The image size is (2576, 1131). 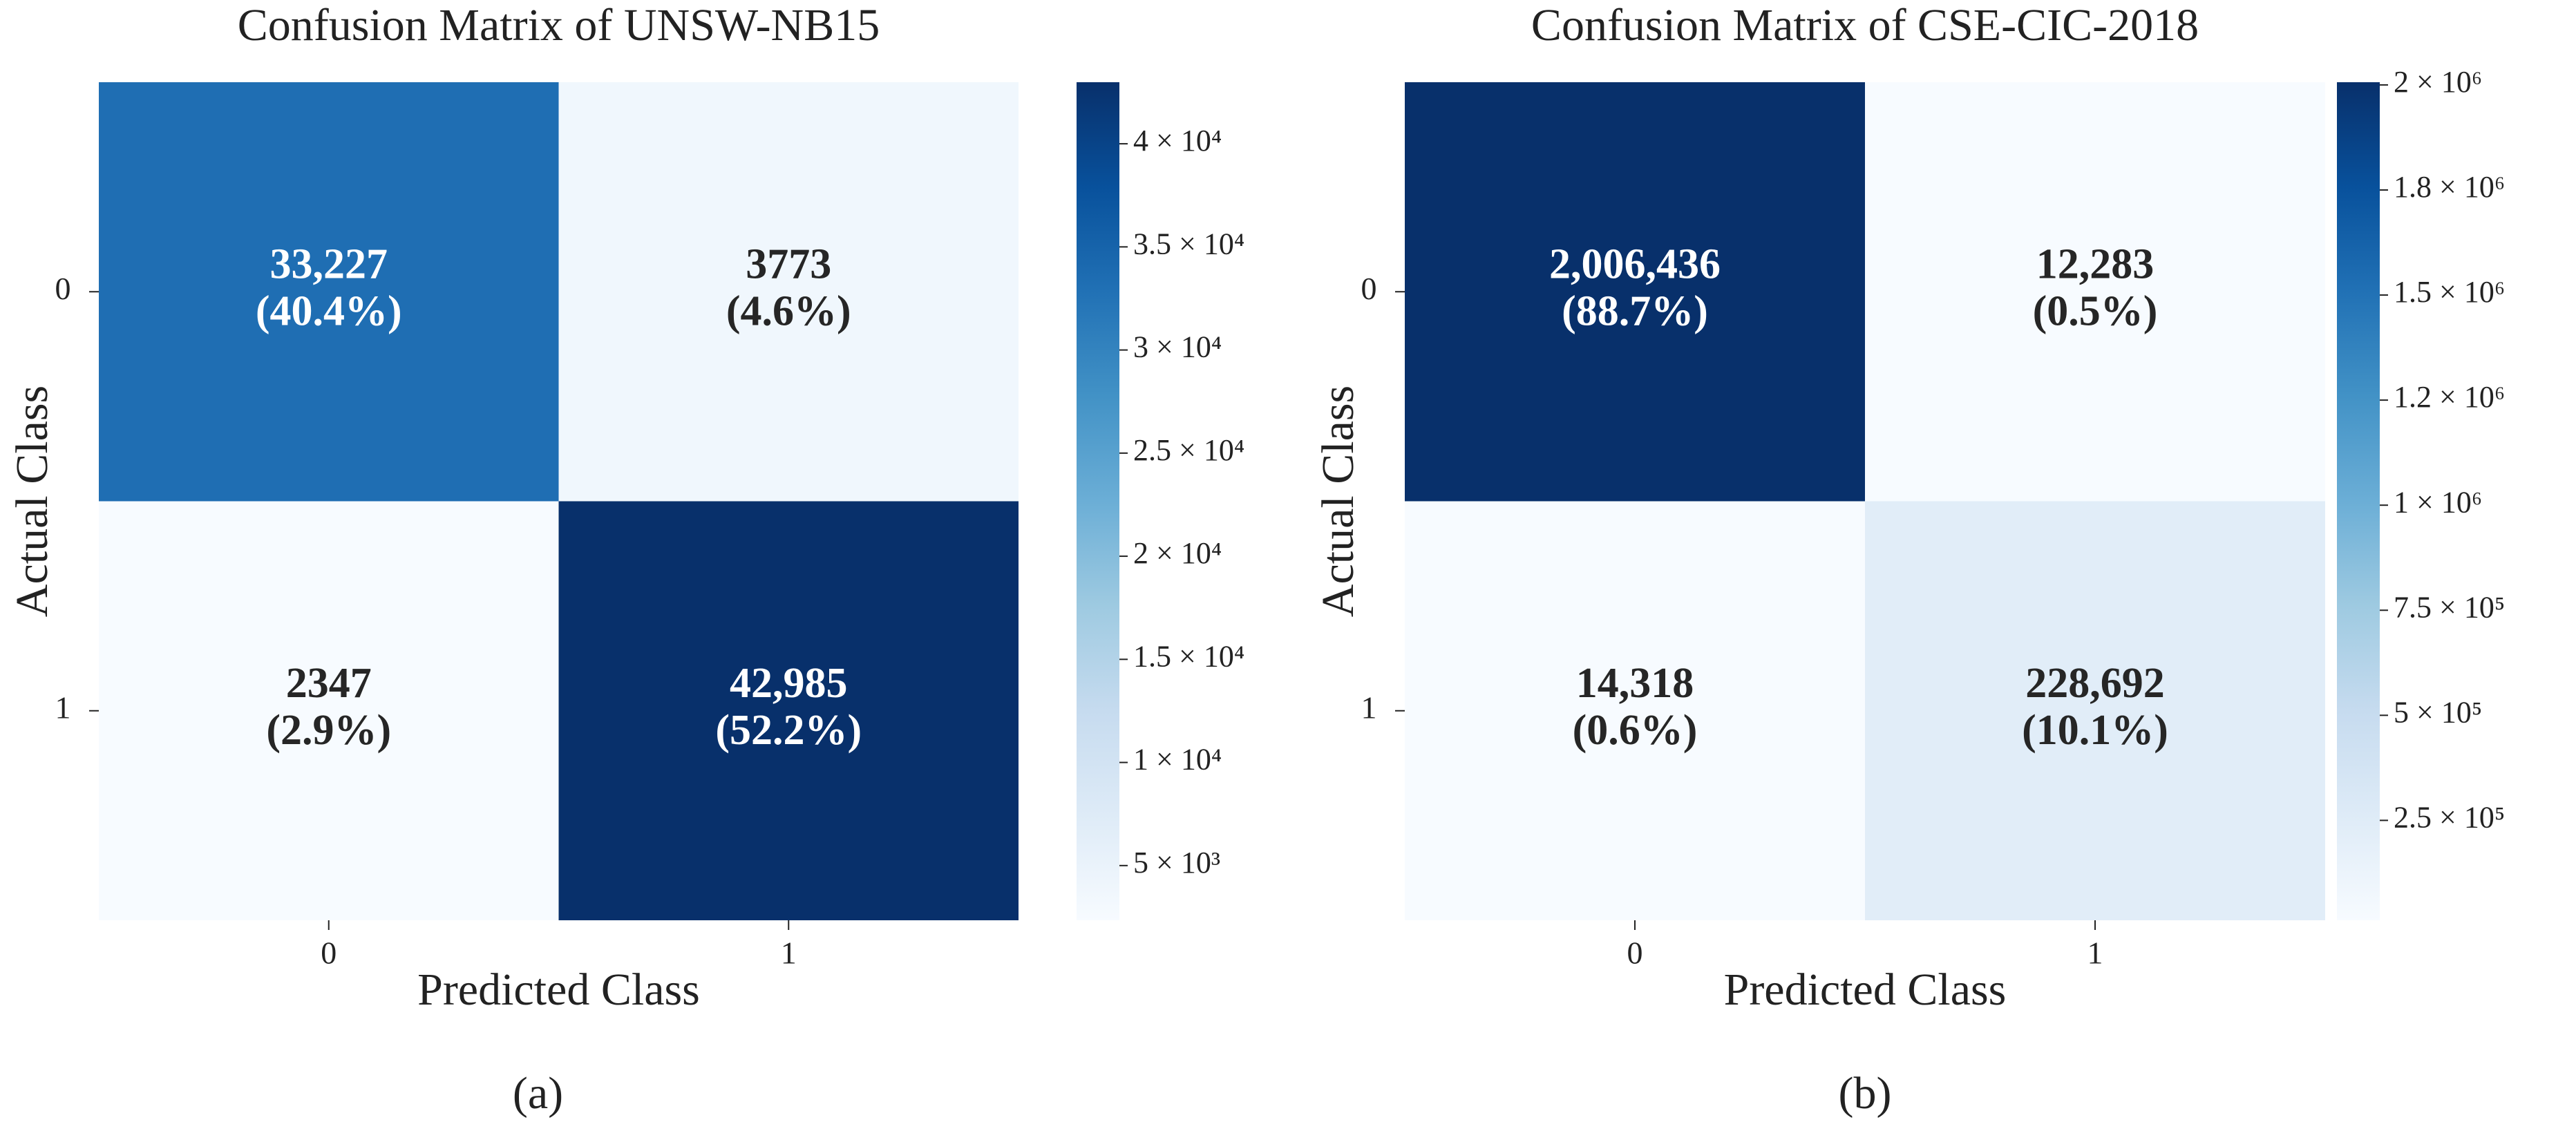 What do you see at coordinates (2449, 817) in the screenshot?
I see `colorbar-tick-label: 2.5 × 10⁵` at bounding box center [2449, 817].